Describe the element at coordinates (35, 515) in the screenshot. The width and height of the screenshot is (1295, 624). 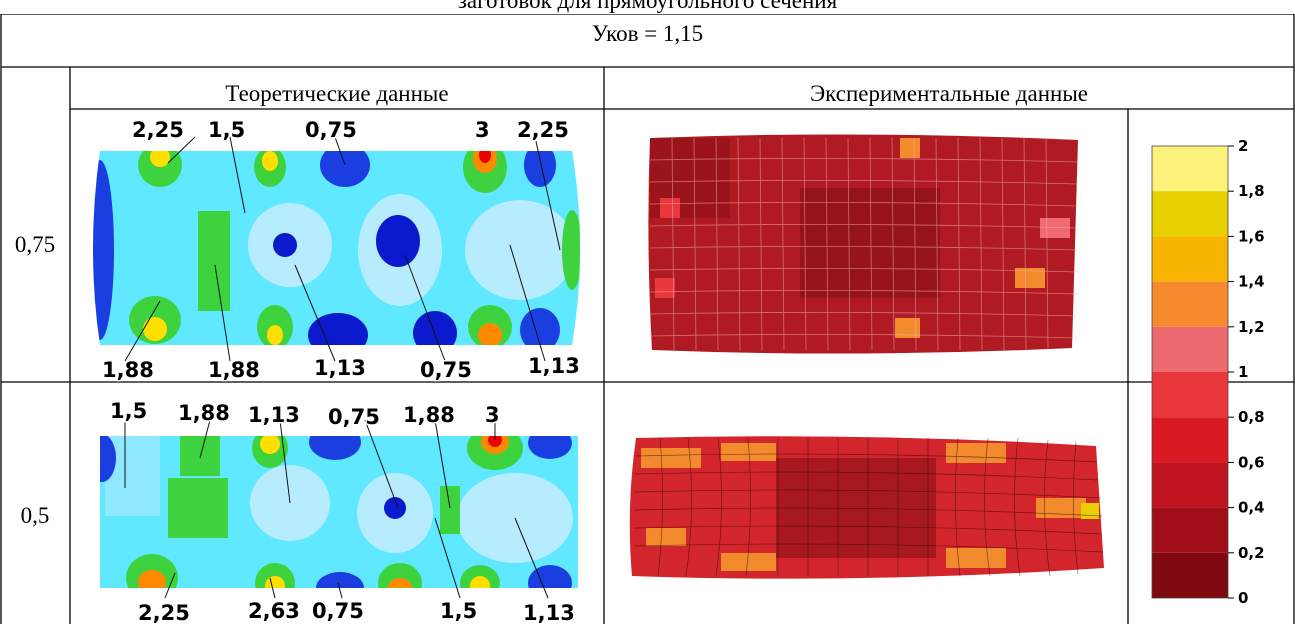
I see `row-label-2: 0,5` at that location.